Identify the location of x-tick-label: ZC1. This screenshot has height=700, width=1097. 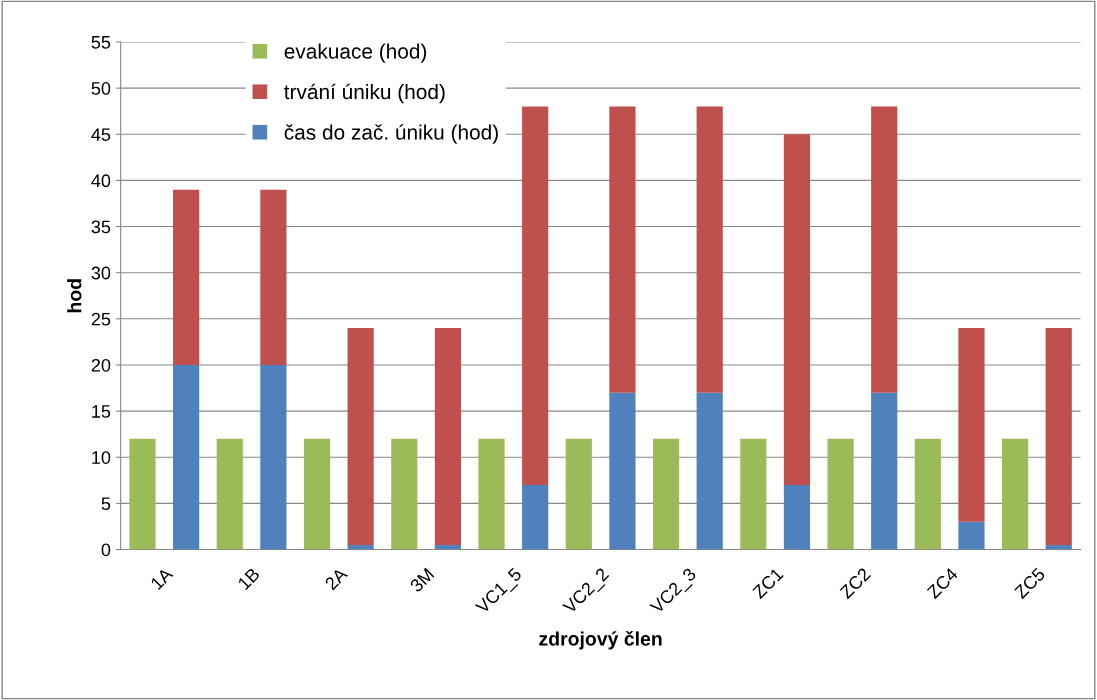
(767, 583).